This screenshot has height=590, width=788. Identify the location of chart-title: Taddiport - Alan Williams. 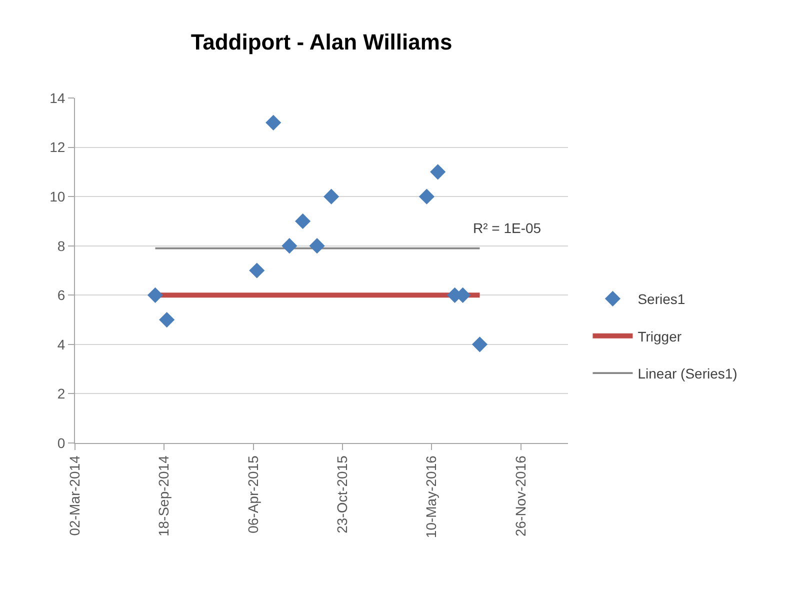
(321, 42).